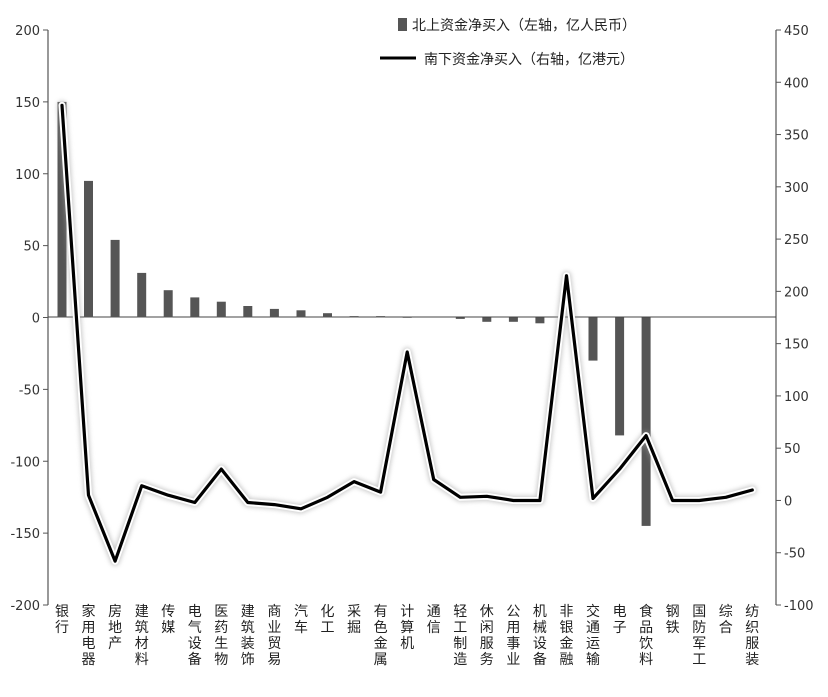  I want to click on right-tick-label: 0, so click(788, 501).